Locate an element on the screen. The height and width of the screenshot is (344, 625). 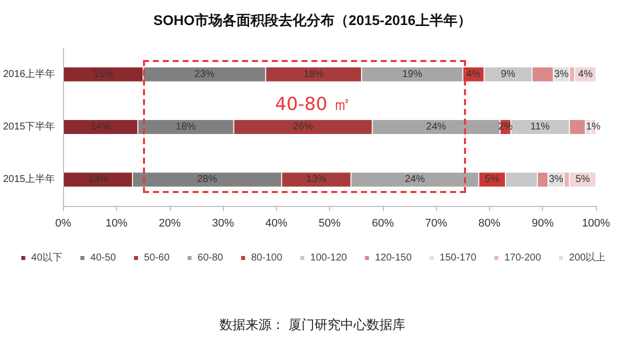
legend-label: 40-50 is located at coordinates (103, 258).